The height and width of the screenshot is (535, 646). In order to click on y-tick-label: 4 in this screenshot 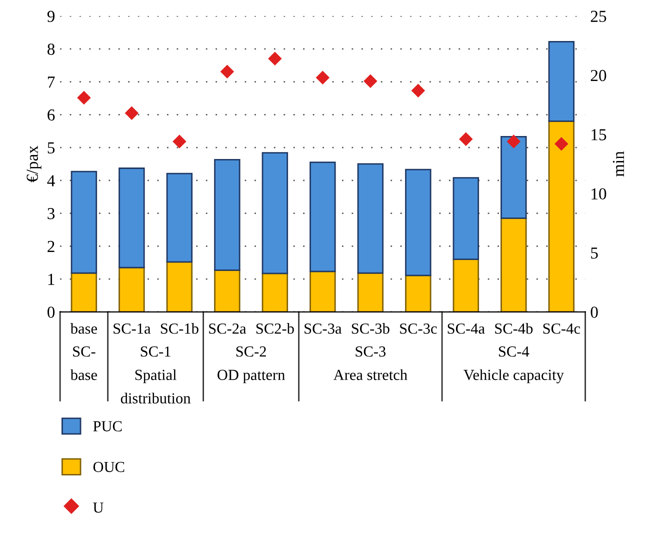, I will do `click(51, 180)`.